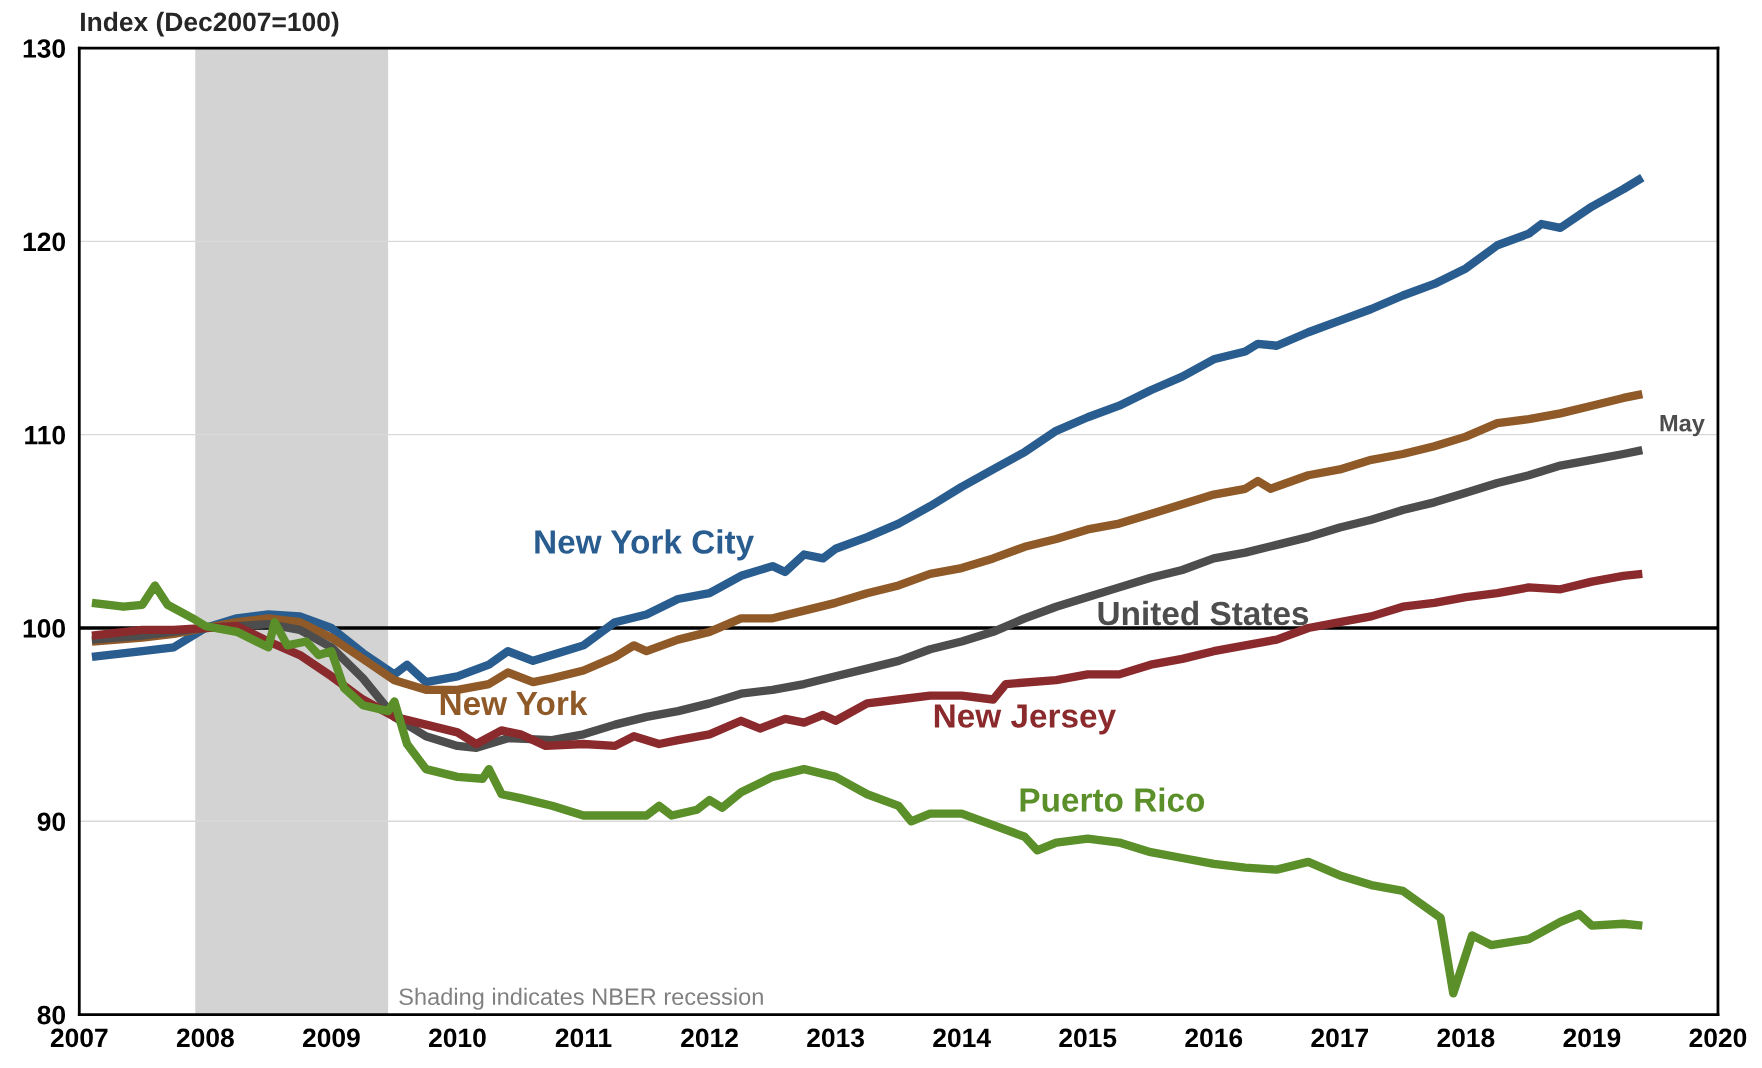 The image size is (1762, 1068). I want to click on y-tick-label: 80, so click(51, 1015).